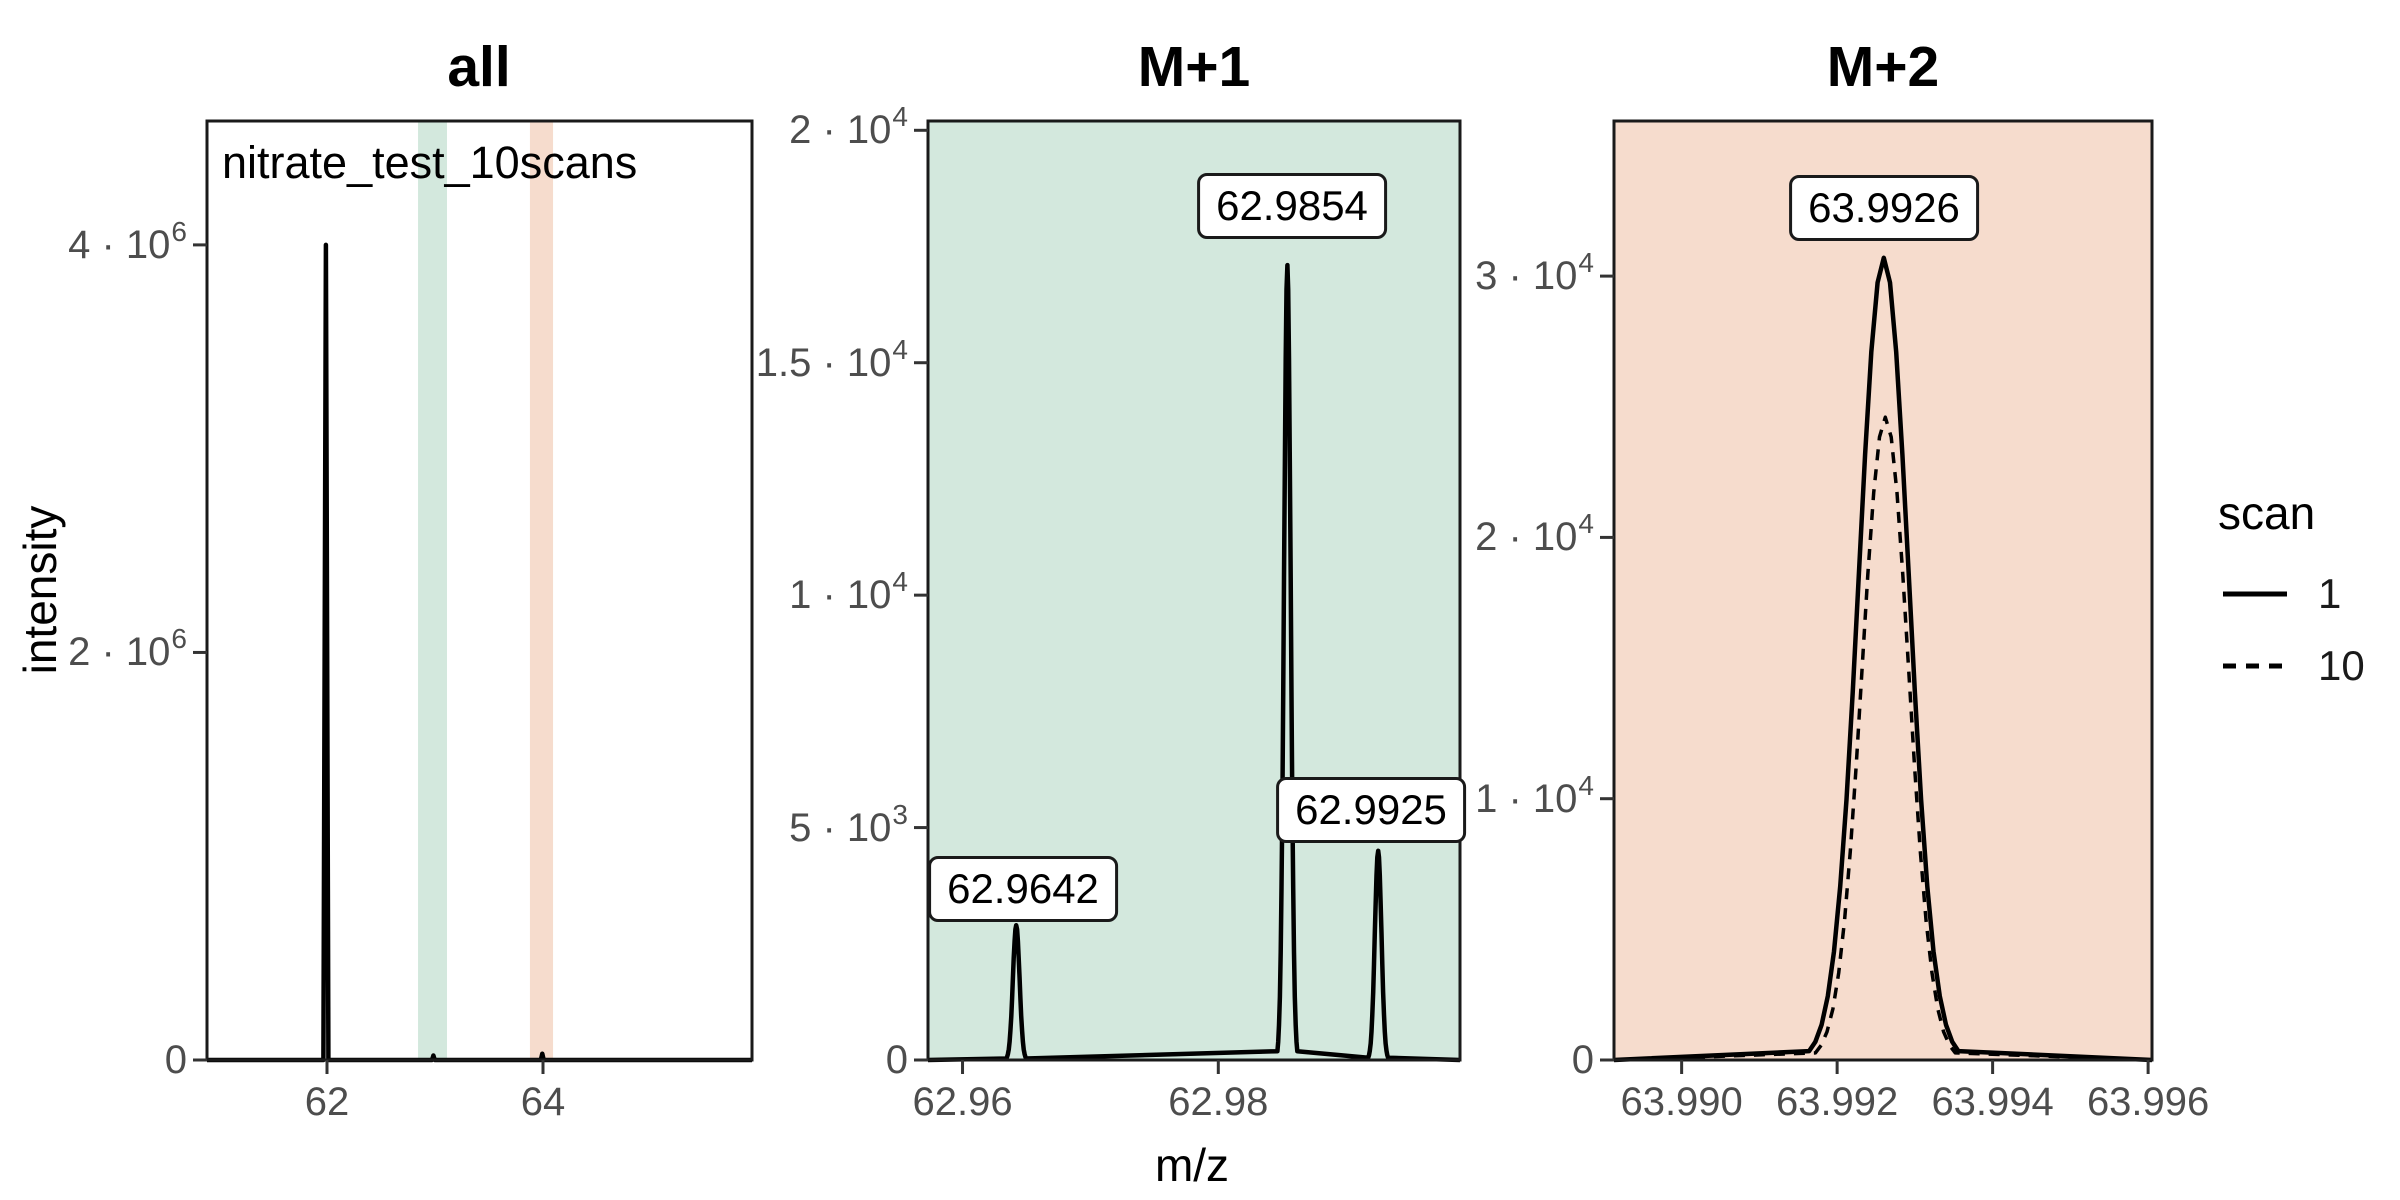  What do you see at coordinates (2267, 513) in the screenshot?
I see `legend-title: scan` at bounding box center [2267, 513].